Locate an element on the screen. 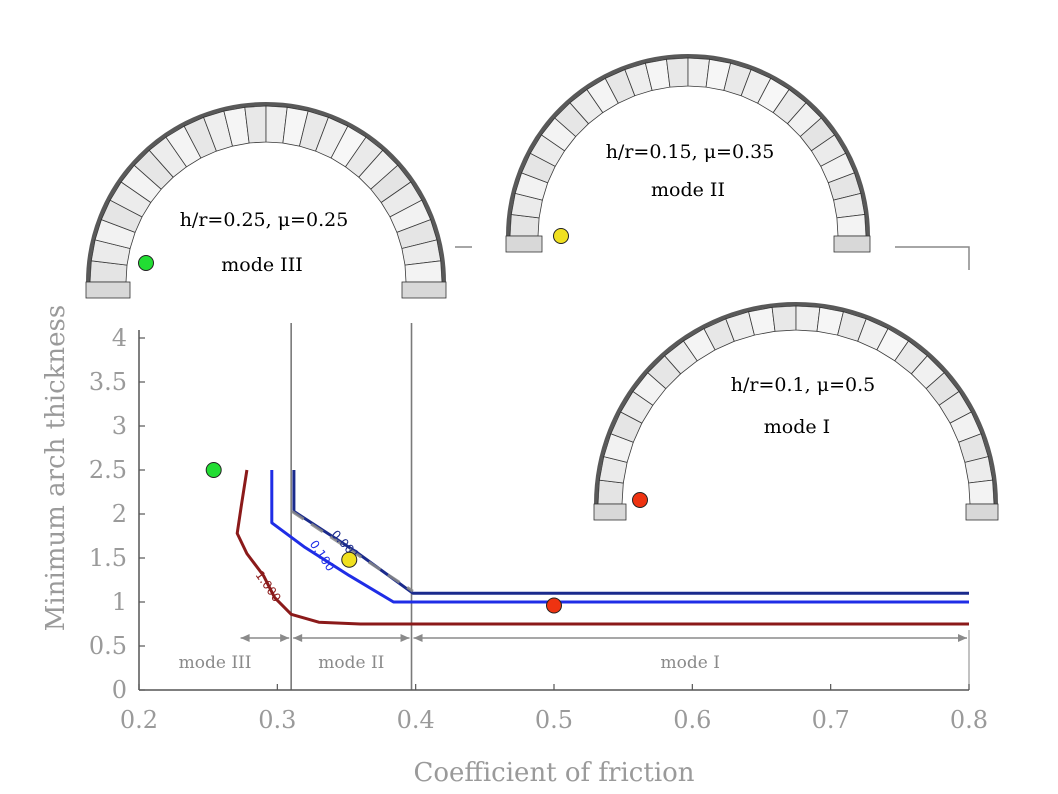  arch-params-label: h/r=0.25, μ=0.25 is located at coordinates (264, 220).